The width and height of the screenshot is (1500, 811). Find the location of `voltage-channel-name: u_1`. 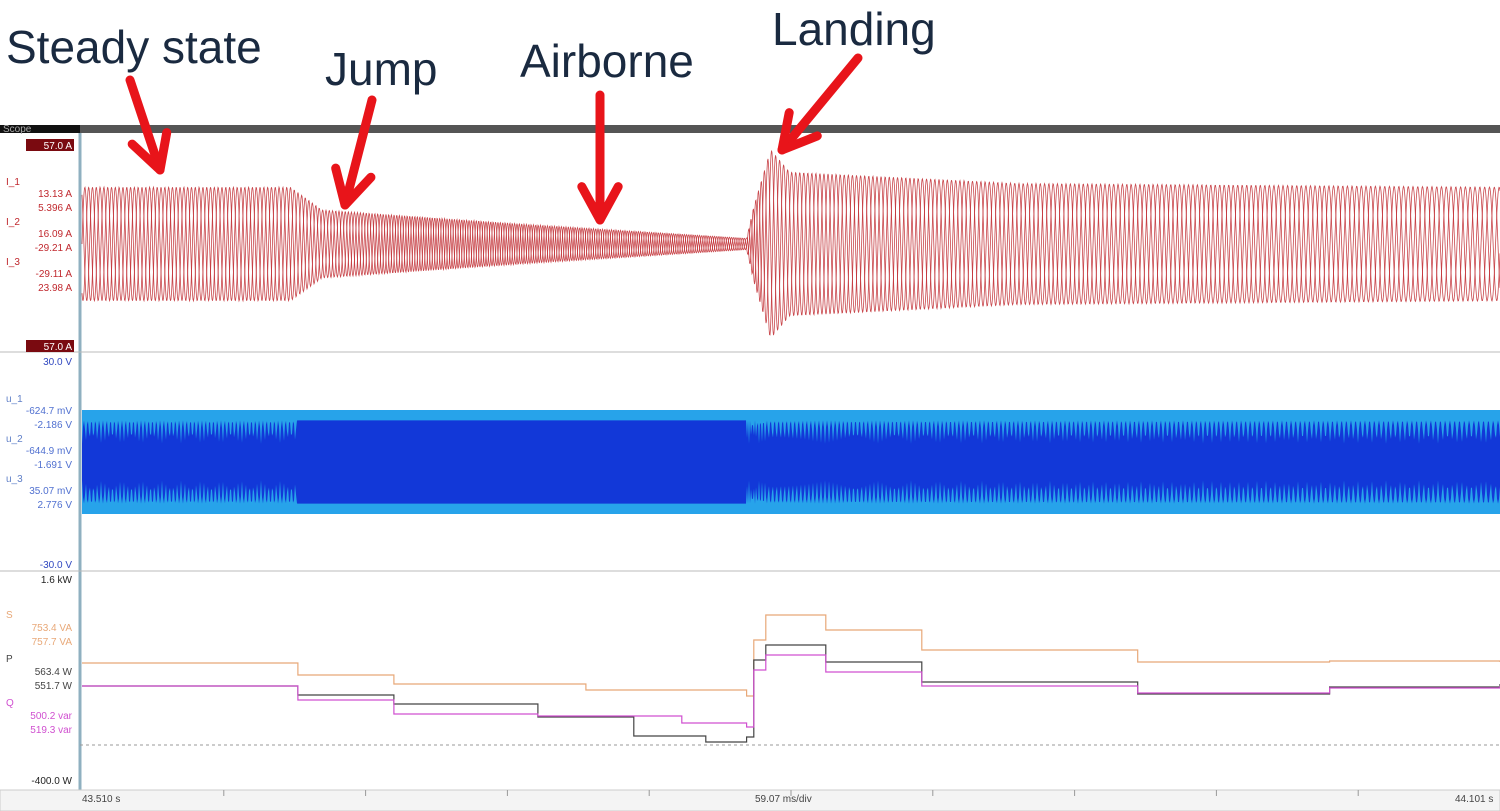

voltage-channel-name: u_1 is located at coordinates (14, 399).